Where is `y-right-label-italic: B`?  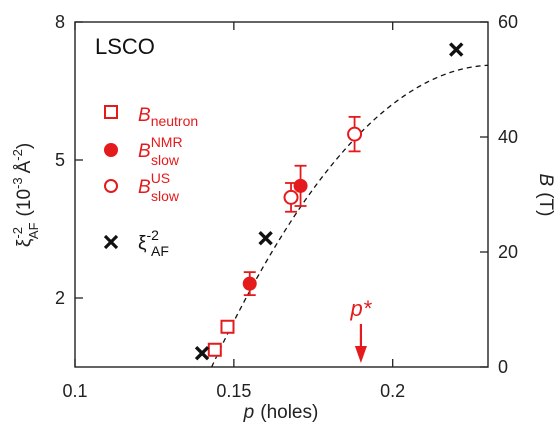
y-right-label-italic: B is located at coordinates (545, 180).